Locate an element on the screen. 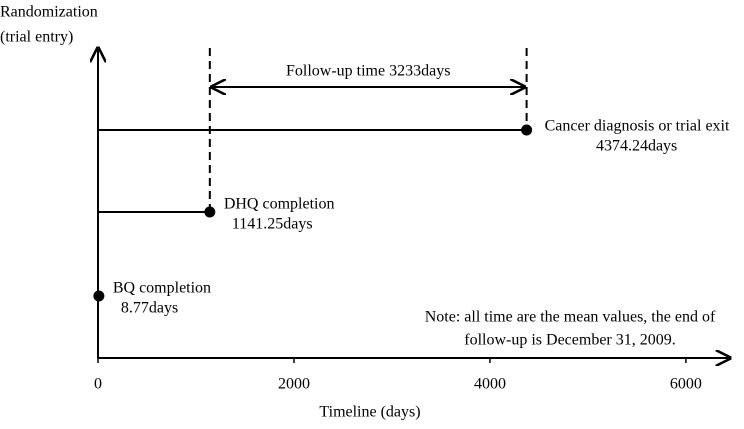 The width and height of the screenshot is (744, 429). follow-up-label: Follow-up time 3233days is located at coordinates (368, 71).